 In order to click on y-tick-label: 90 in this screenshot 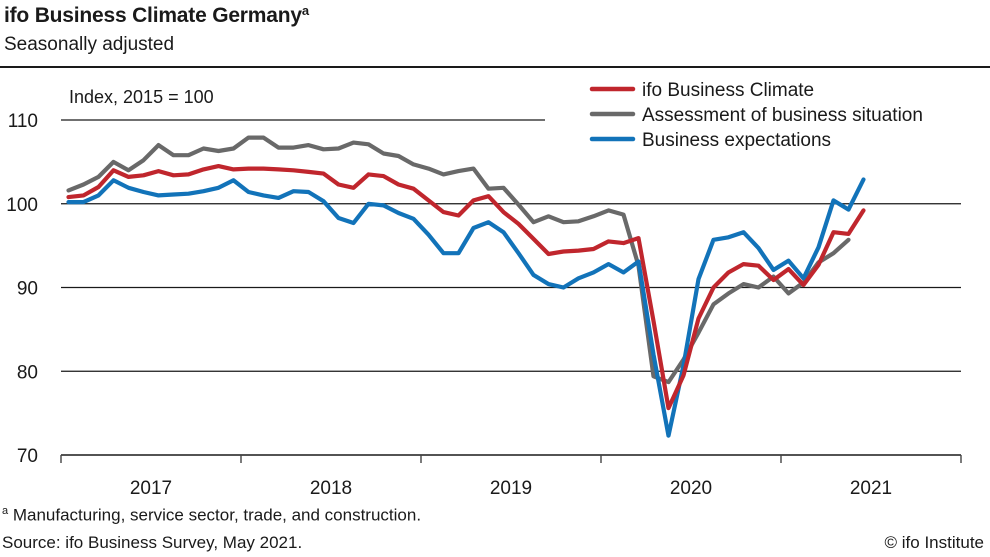, I will do `click(27, 289)`.